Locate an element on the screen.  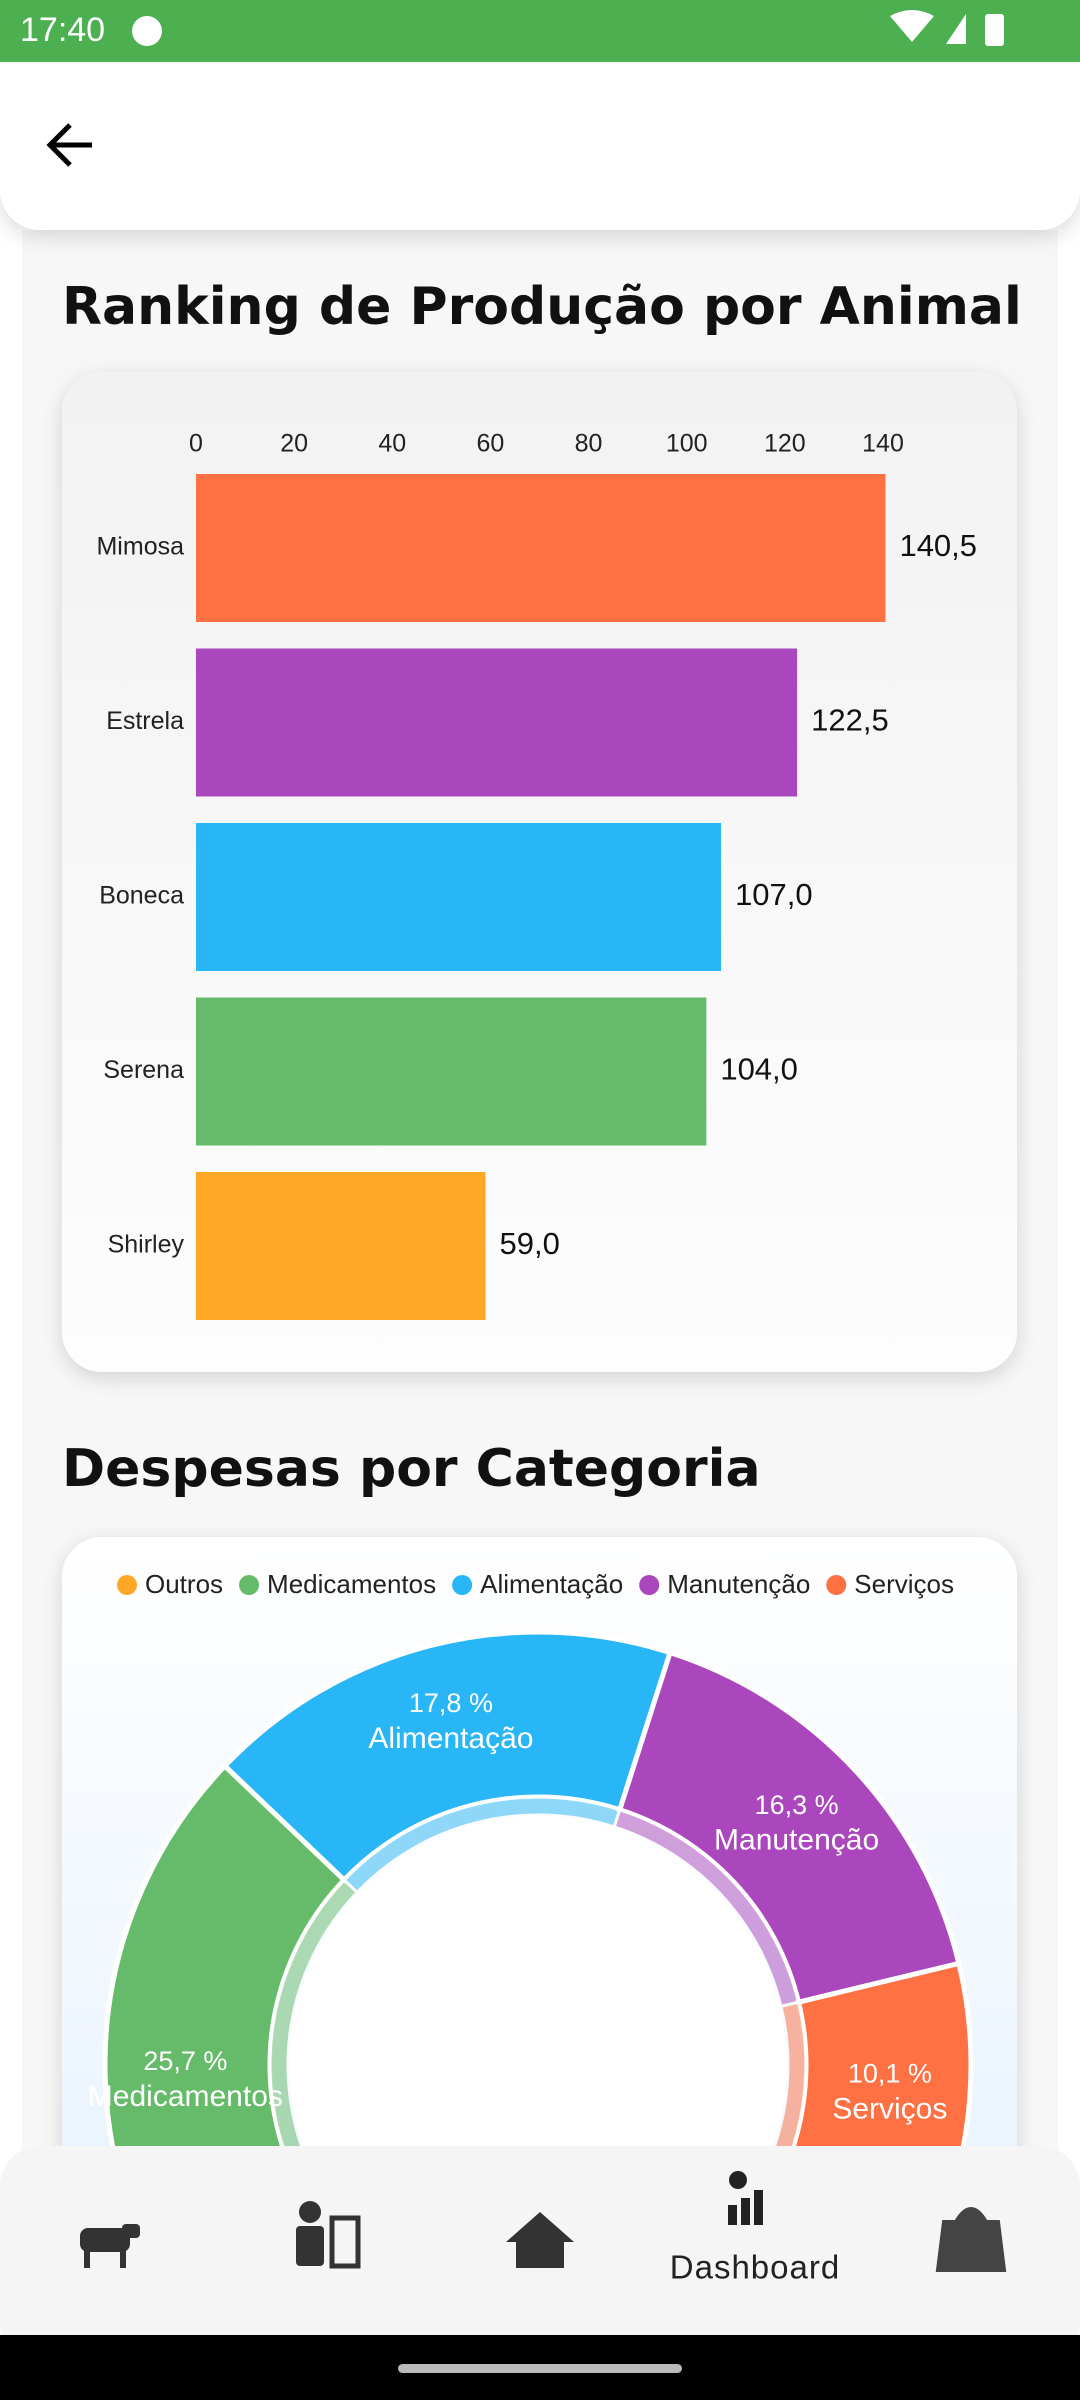
x-tick-label: 60 is located at coordinates (491, 444).